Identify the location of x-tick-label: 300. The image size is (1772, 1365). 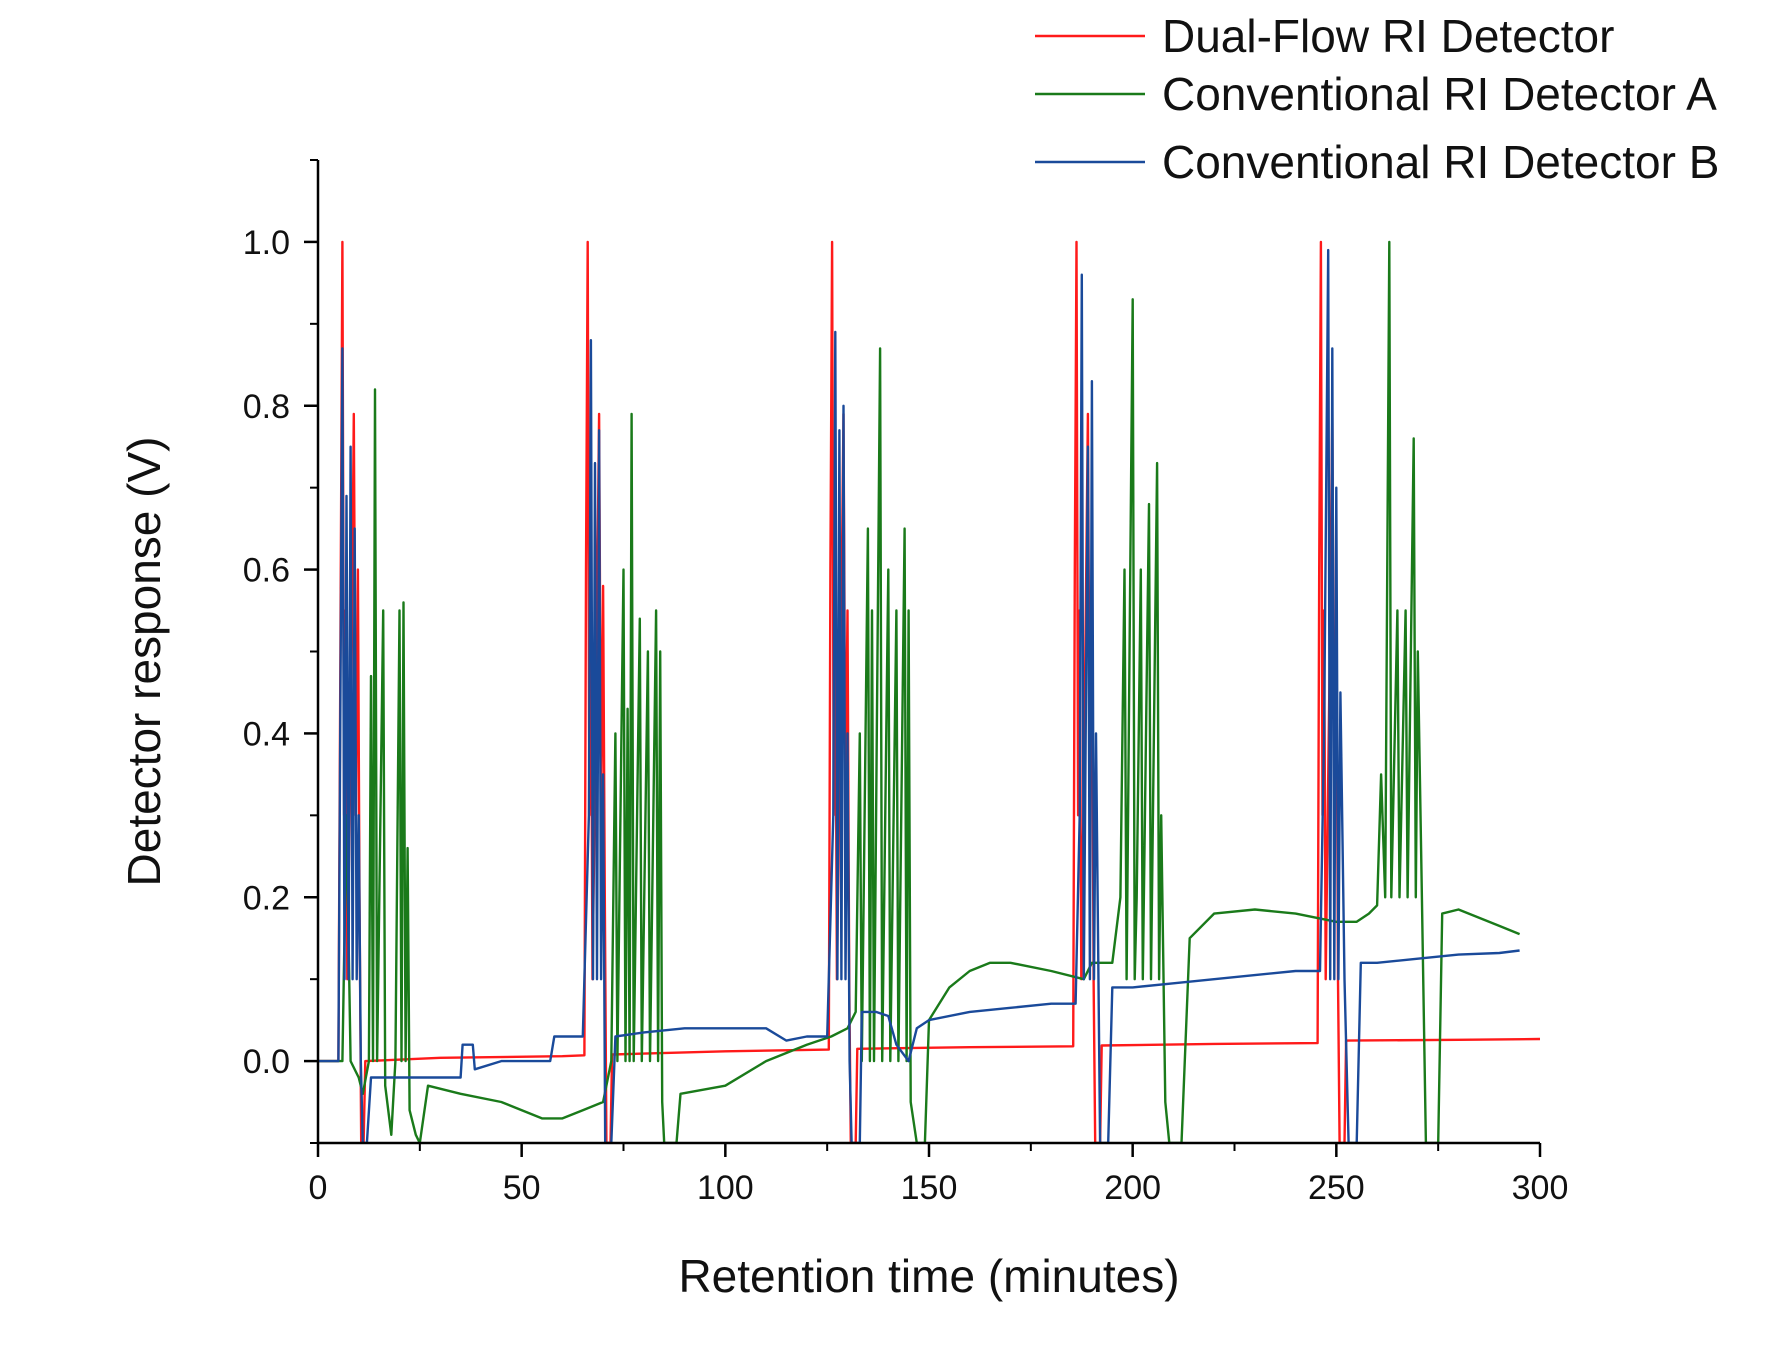
(1540, 1188).